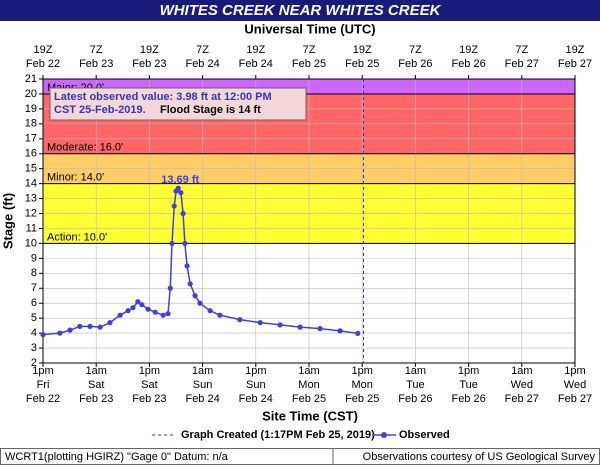 This screenshot has height=465, width=600. I want to click on annotation-flood-stage: Flood Stage is 14 ft, so click(210, 110).